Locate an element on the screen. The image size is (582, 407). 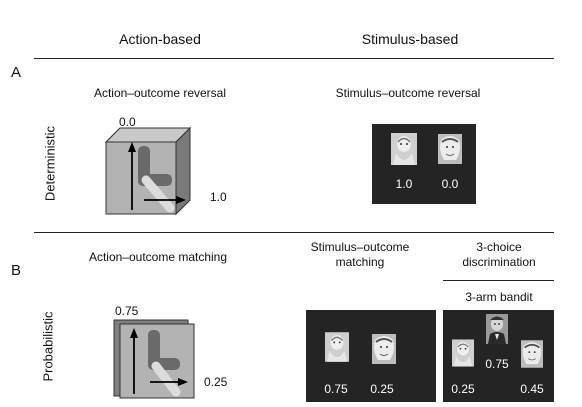
stimulus-value-2: 0.0 is located at coordinates (450, 184).